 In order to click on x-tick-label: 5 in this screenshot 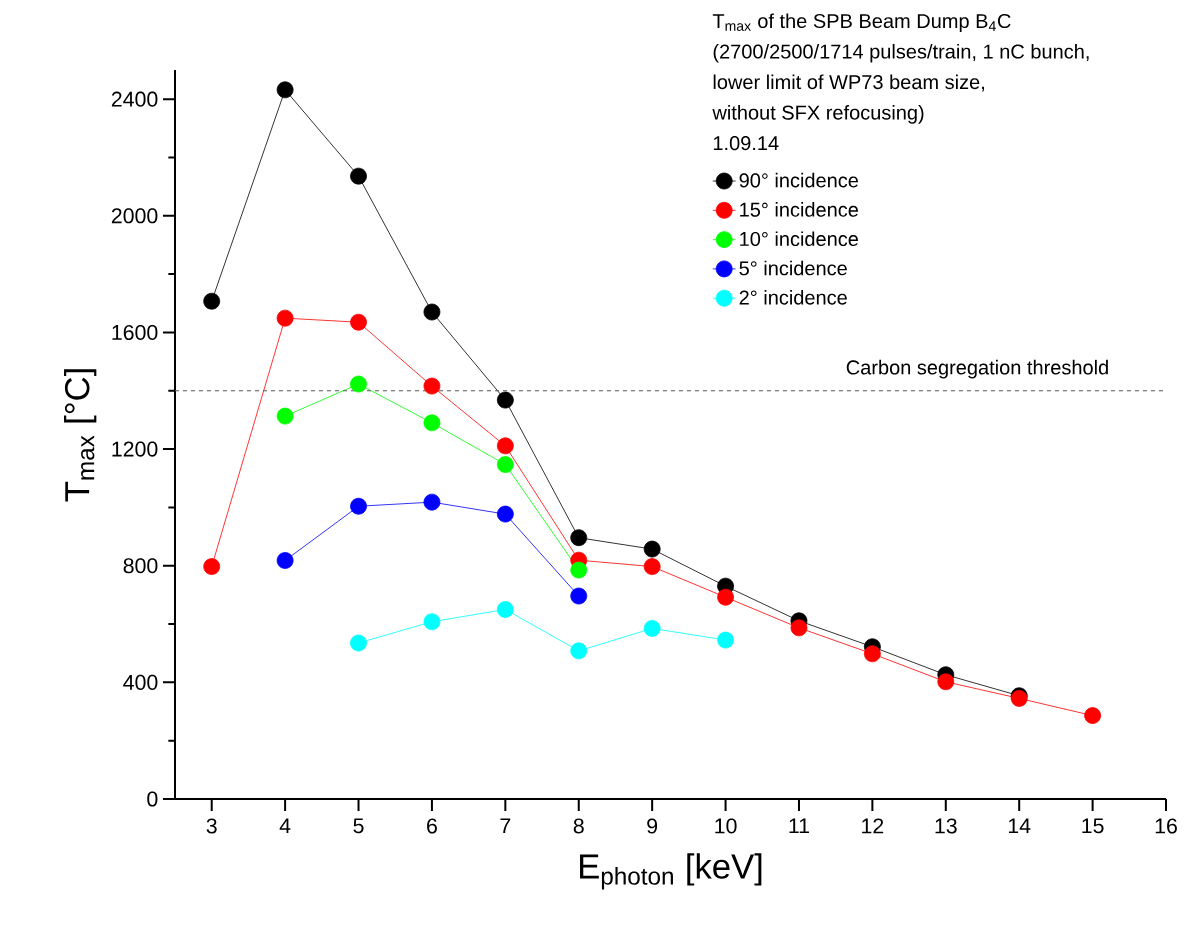, I will do `click(358, 826)`.